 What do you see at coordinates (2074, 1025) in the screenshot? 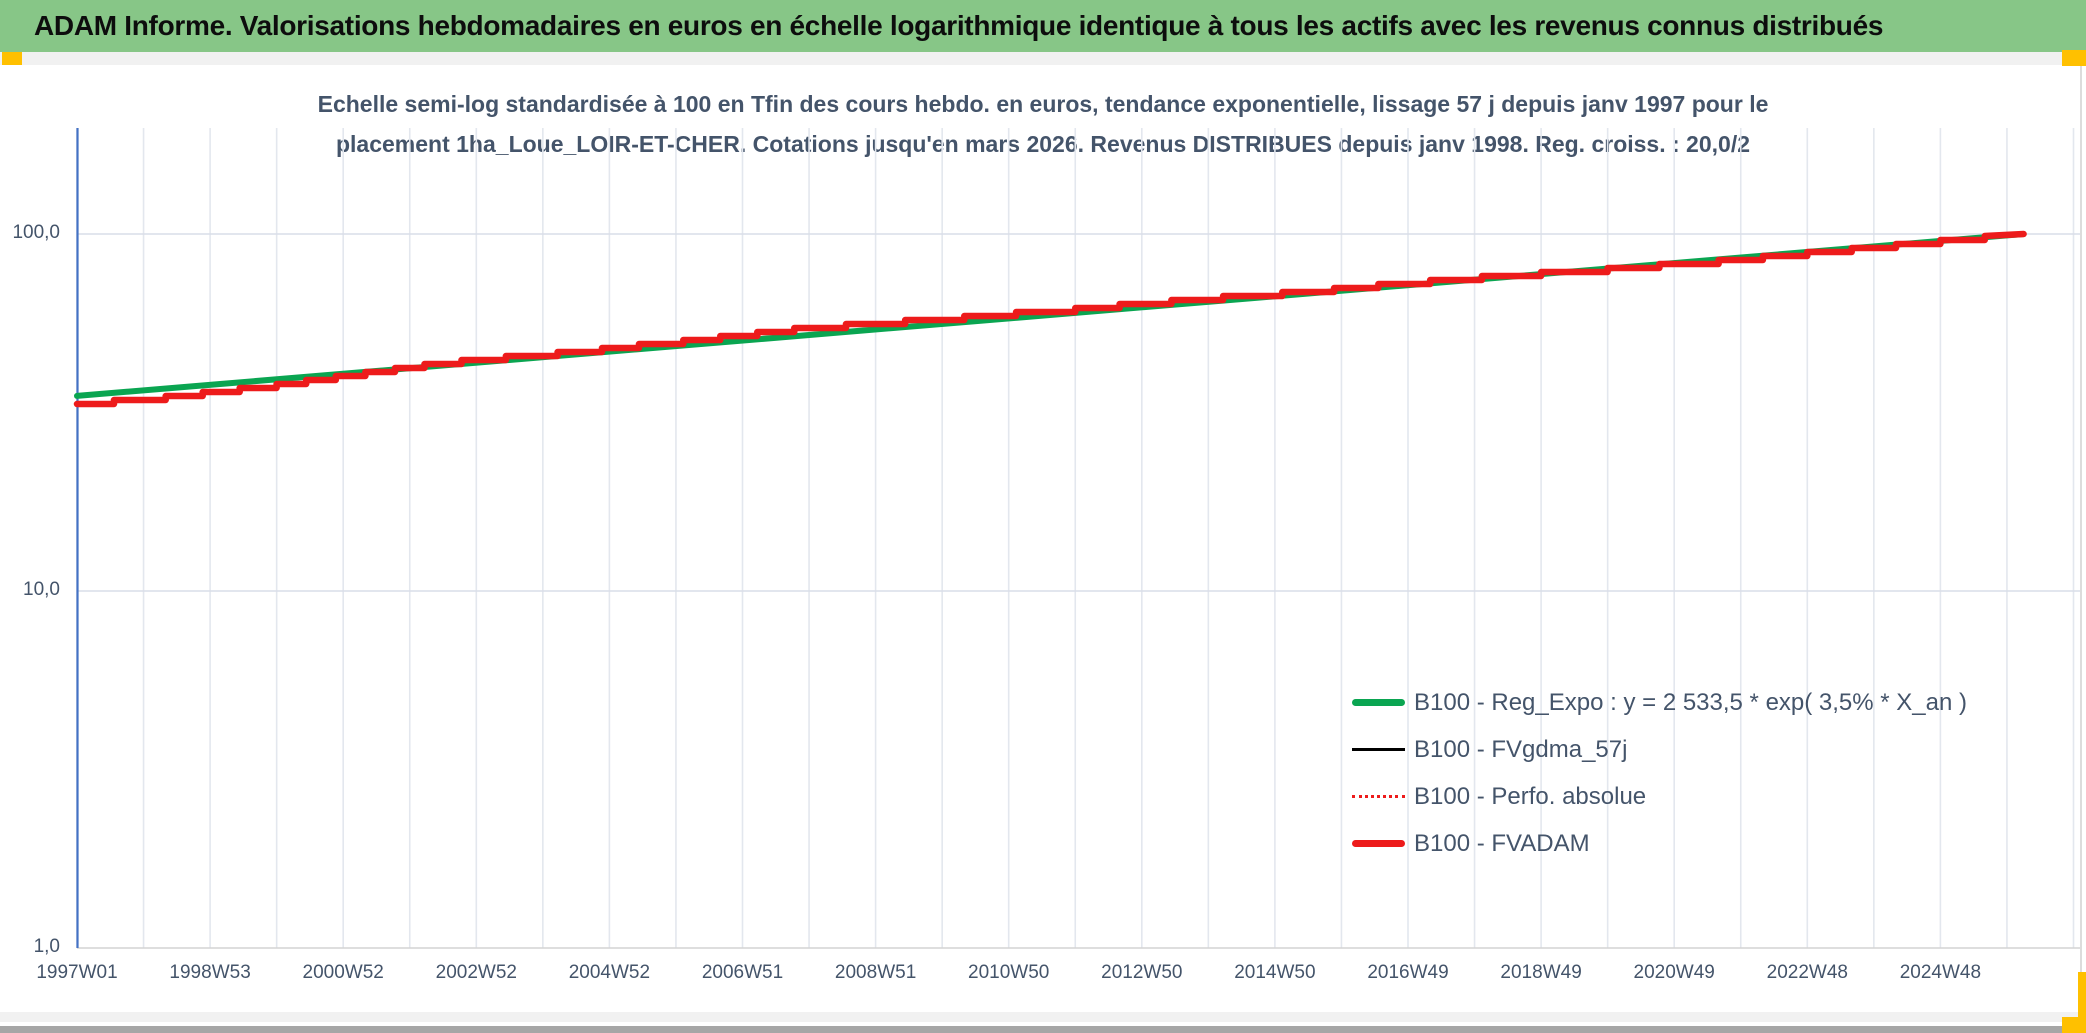
I see `accent-square-bottom-right` at bounding box center [2074, 1025].